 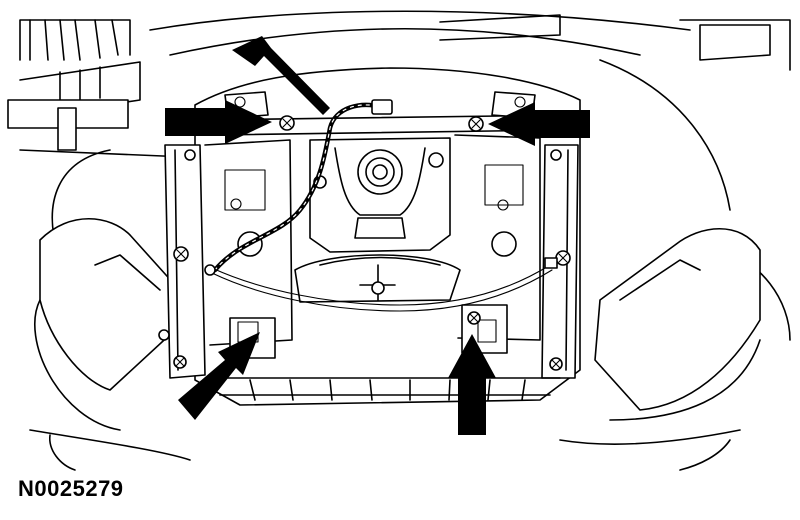 I want to click on screw-bottom-right, so click(x=556, y=364).